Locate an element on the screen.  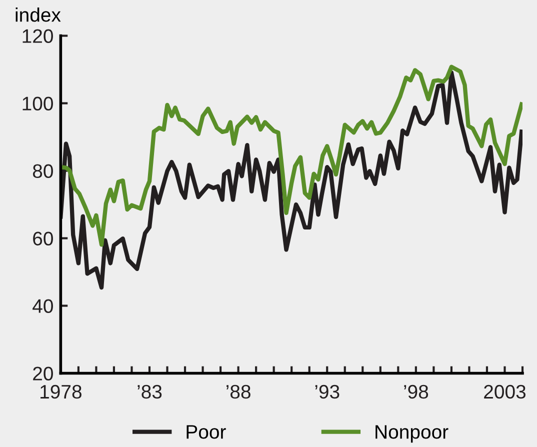
x-tick-label: ’83 is located at coordinates (150, 391).